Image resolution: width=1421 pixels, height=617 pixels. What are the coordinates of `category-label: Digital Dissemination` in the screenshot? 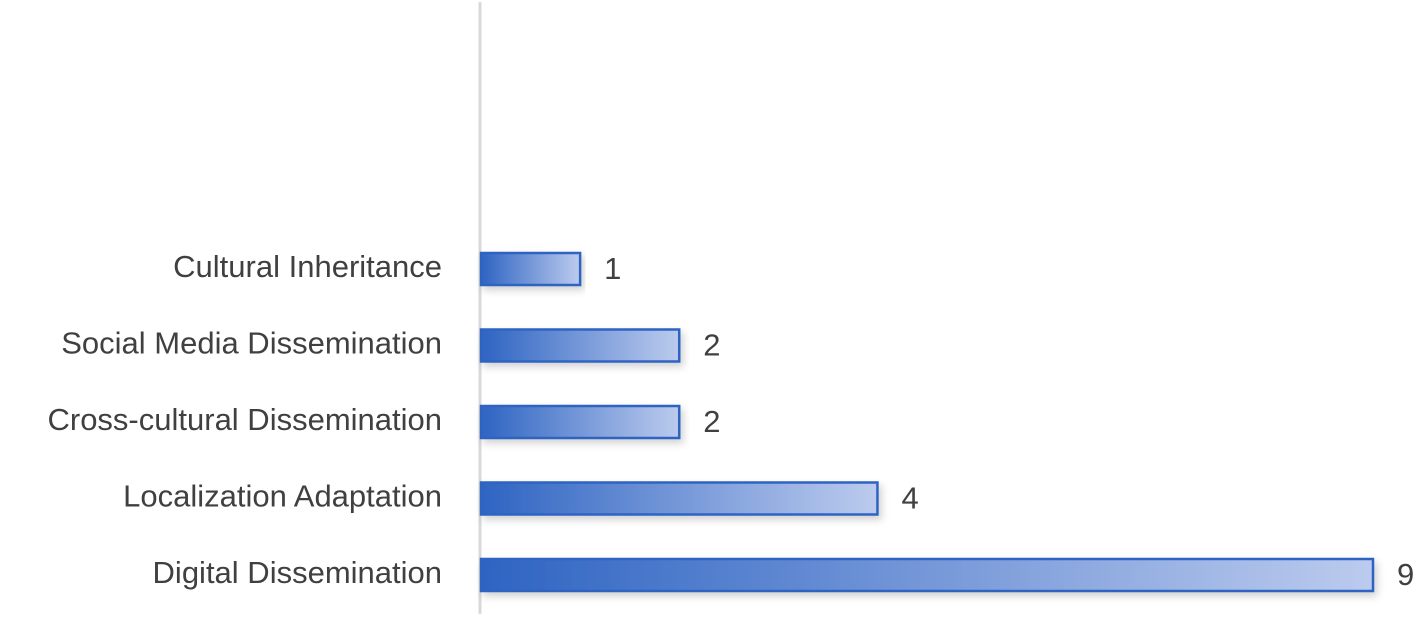 It's located at (297, 572).